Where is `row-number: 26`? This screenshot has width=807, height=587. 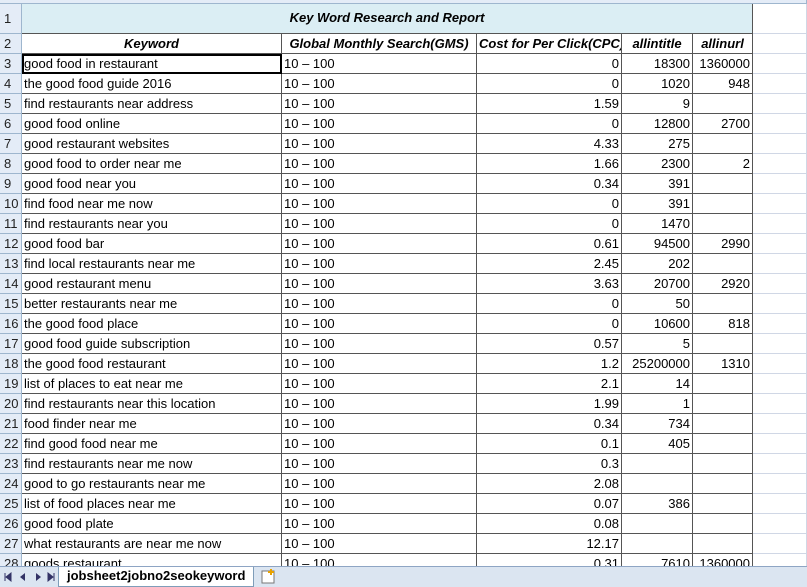 row-number: 26 is located at coordinates (11, 524).